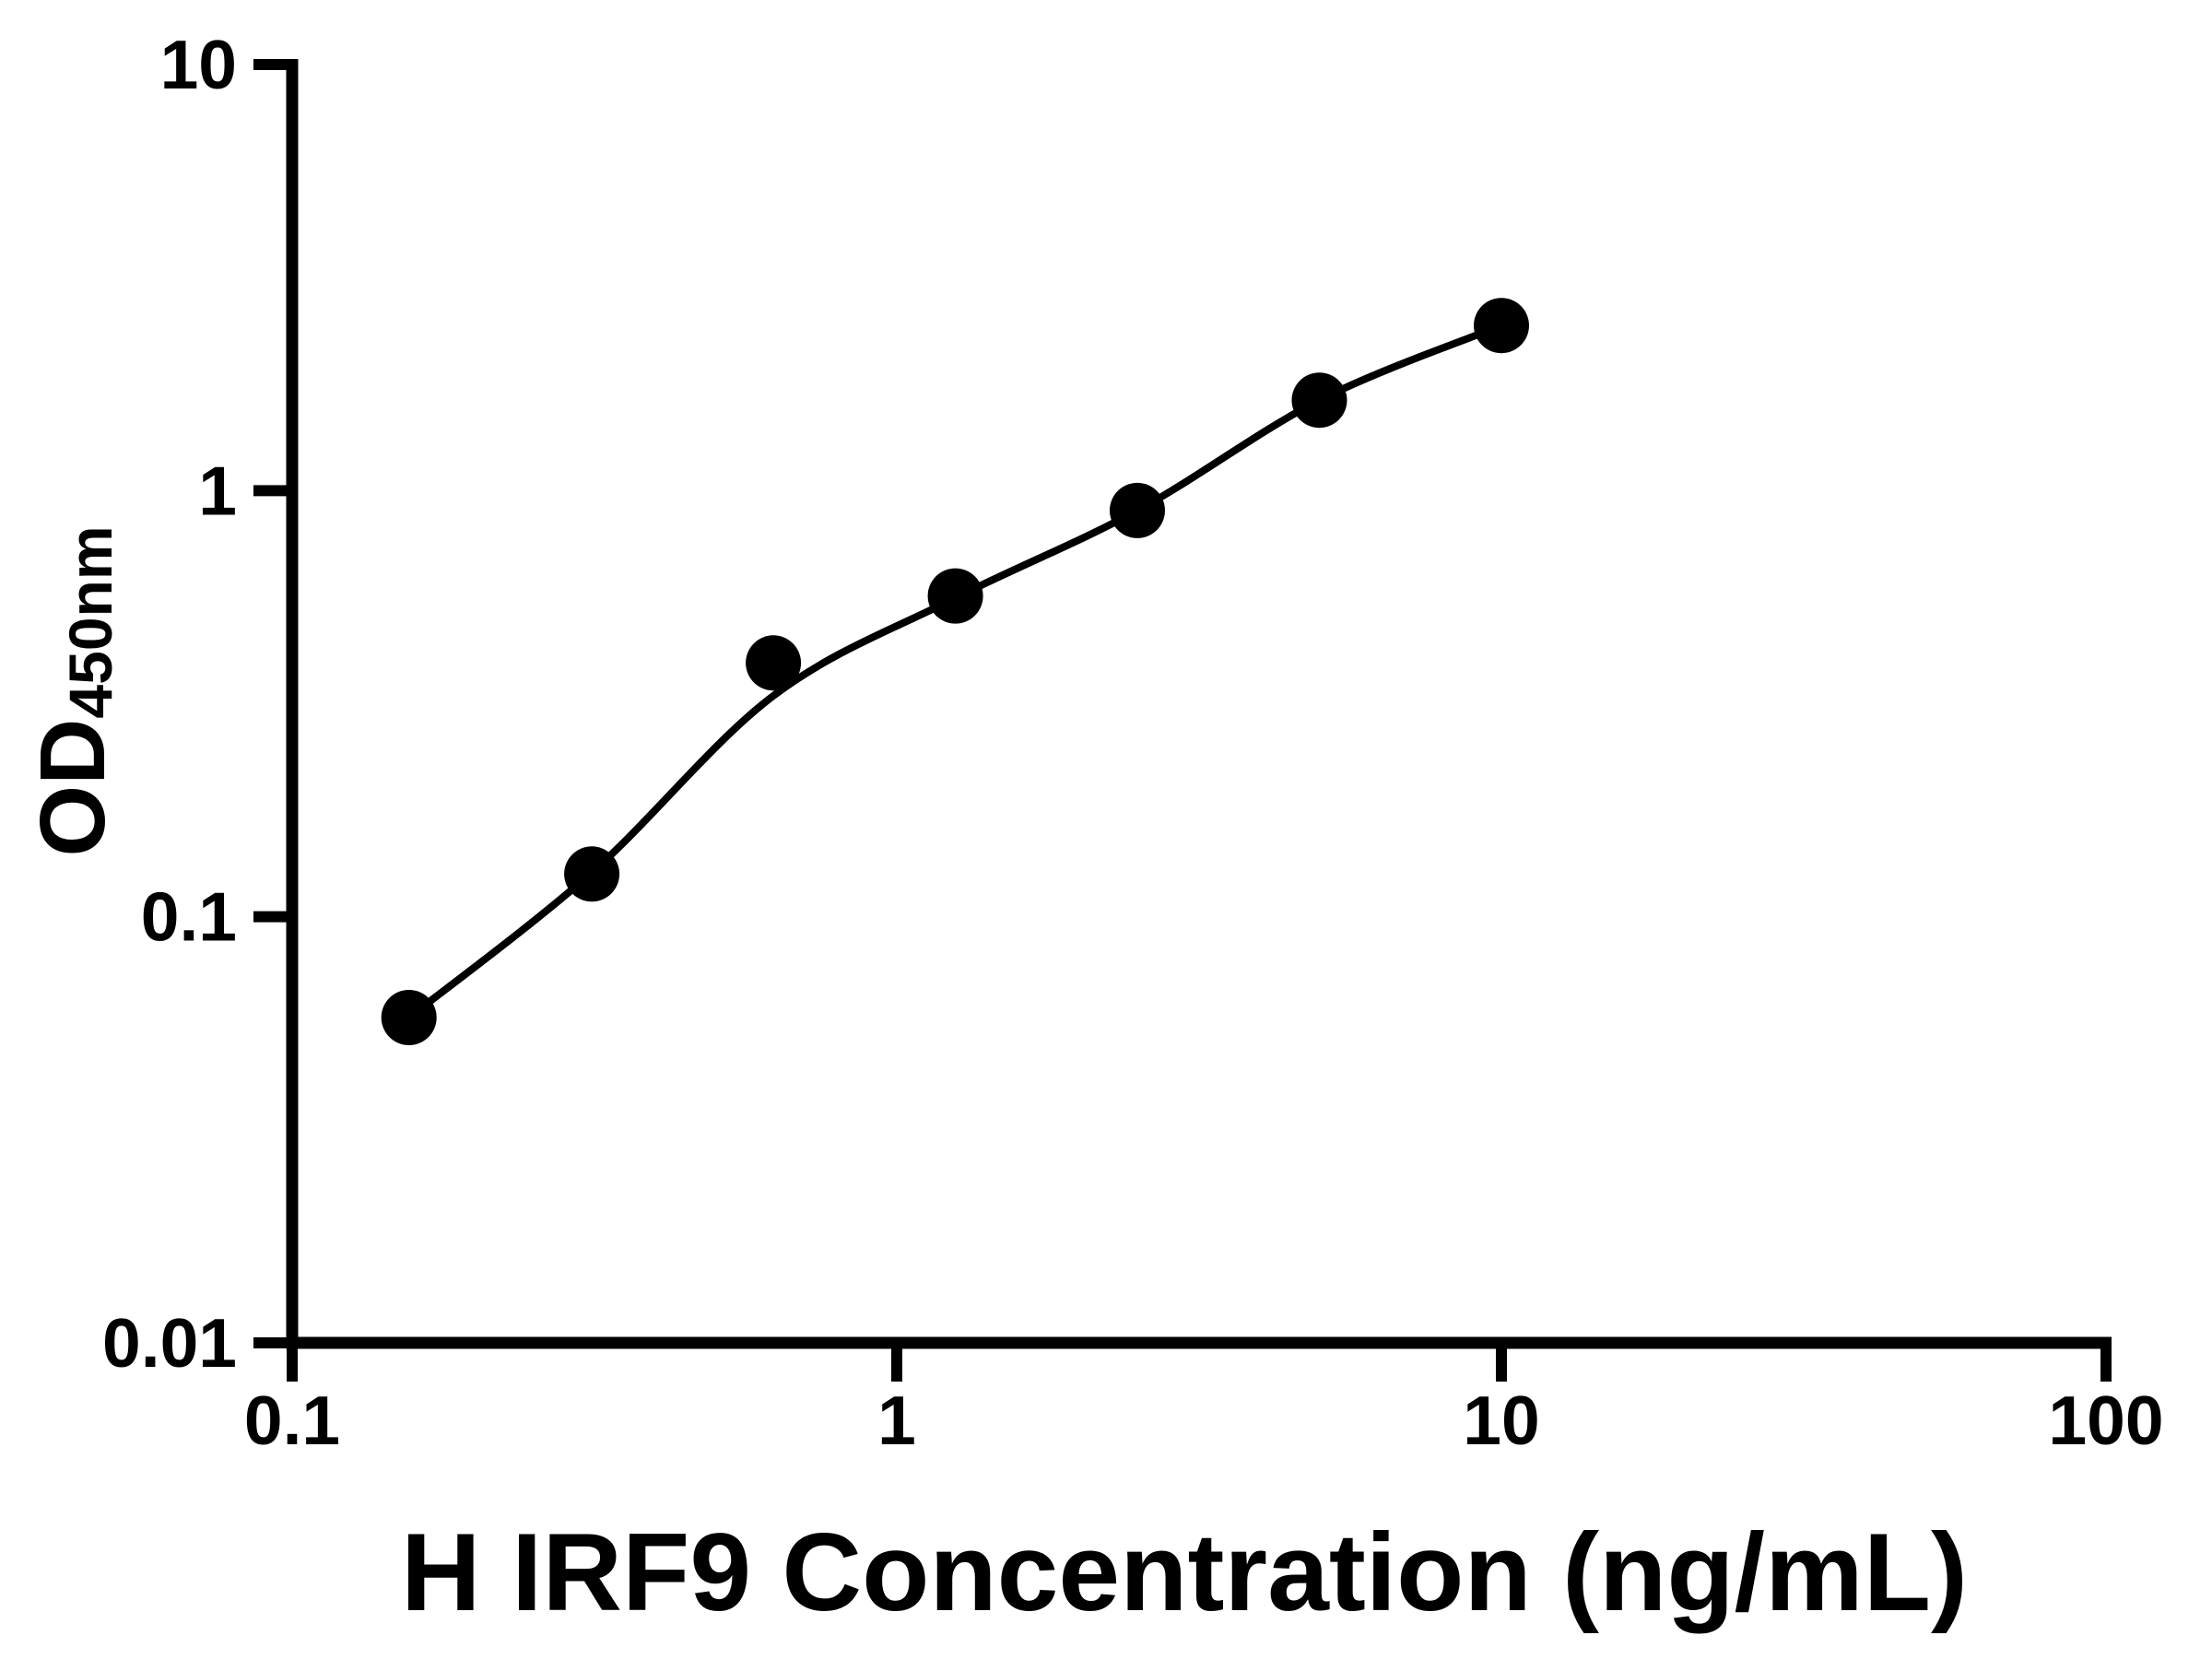 This screenshot has height=1659, width=2212. I want to click on y-tick-label: 10, so click(198, 64).